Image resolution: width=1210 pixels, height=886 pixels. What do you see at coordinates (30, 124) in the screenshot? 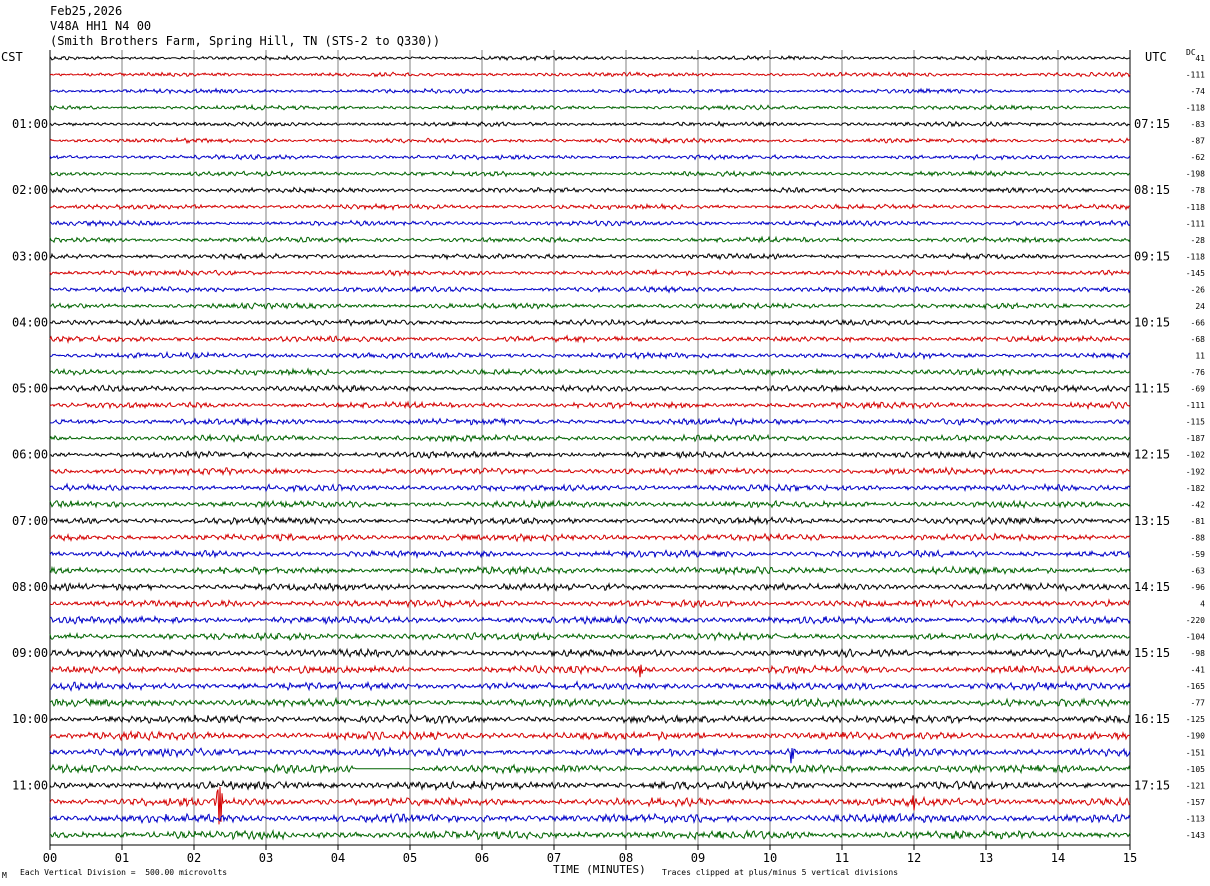
I see `left-hour-label: 01:00` at bounding box center [30, 124].